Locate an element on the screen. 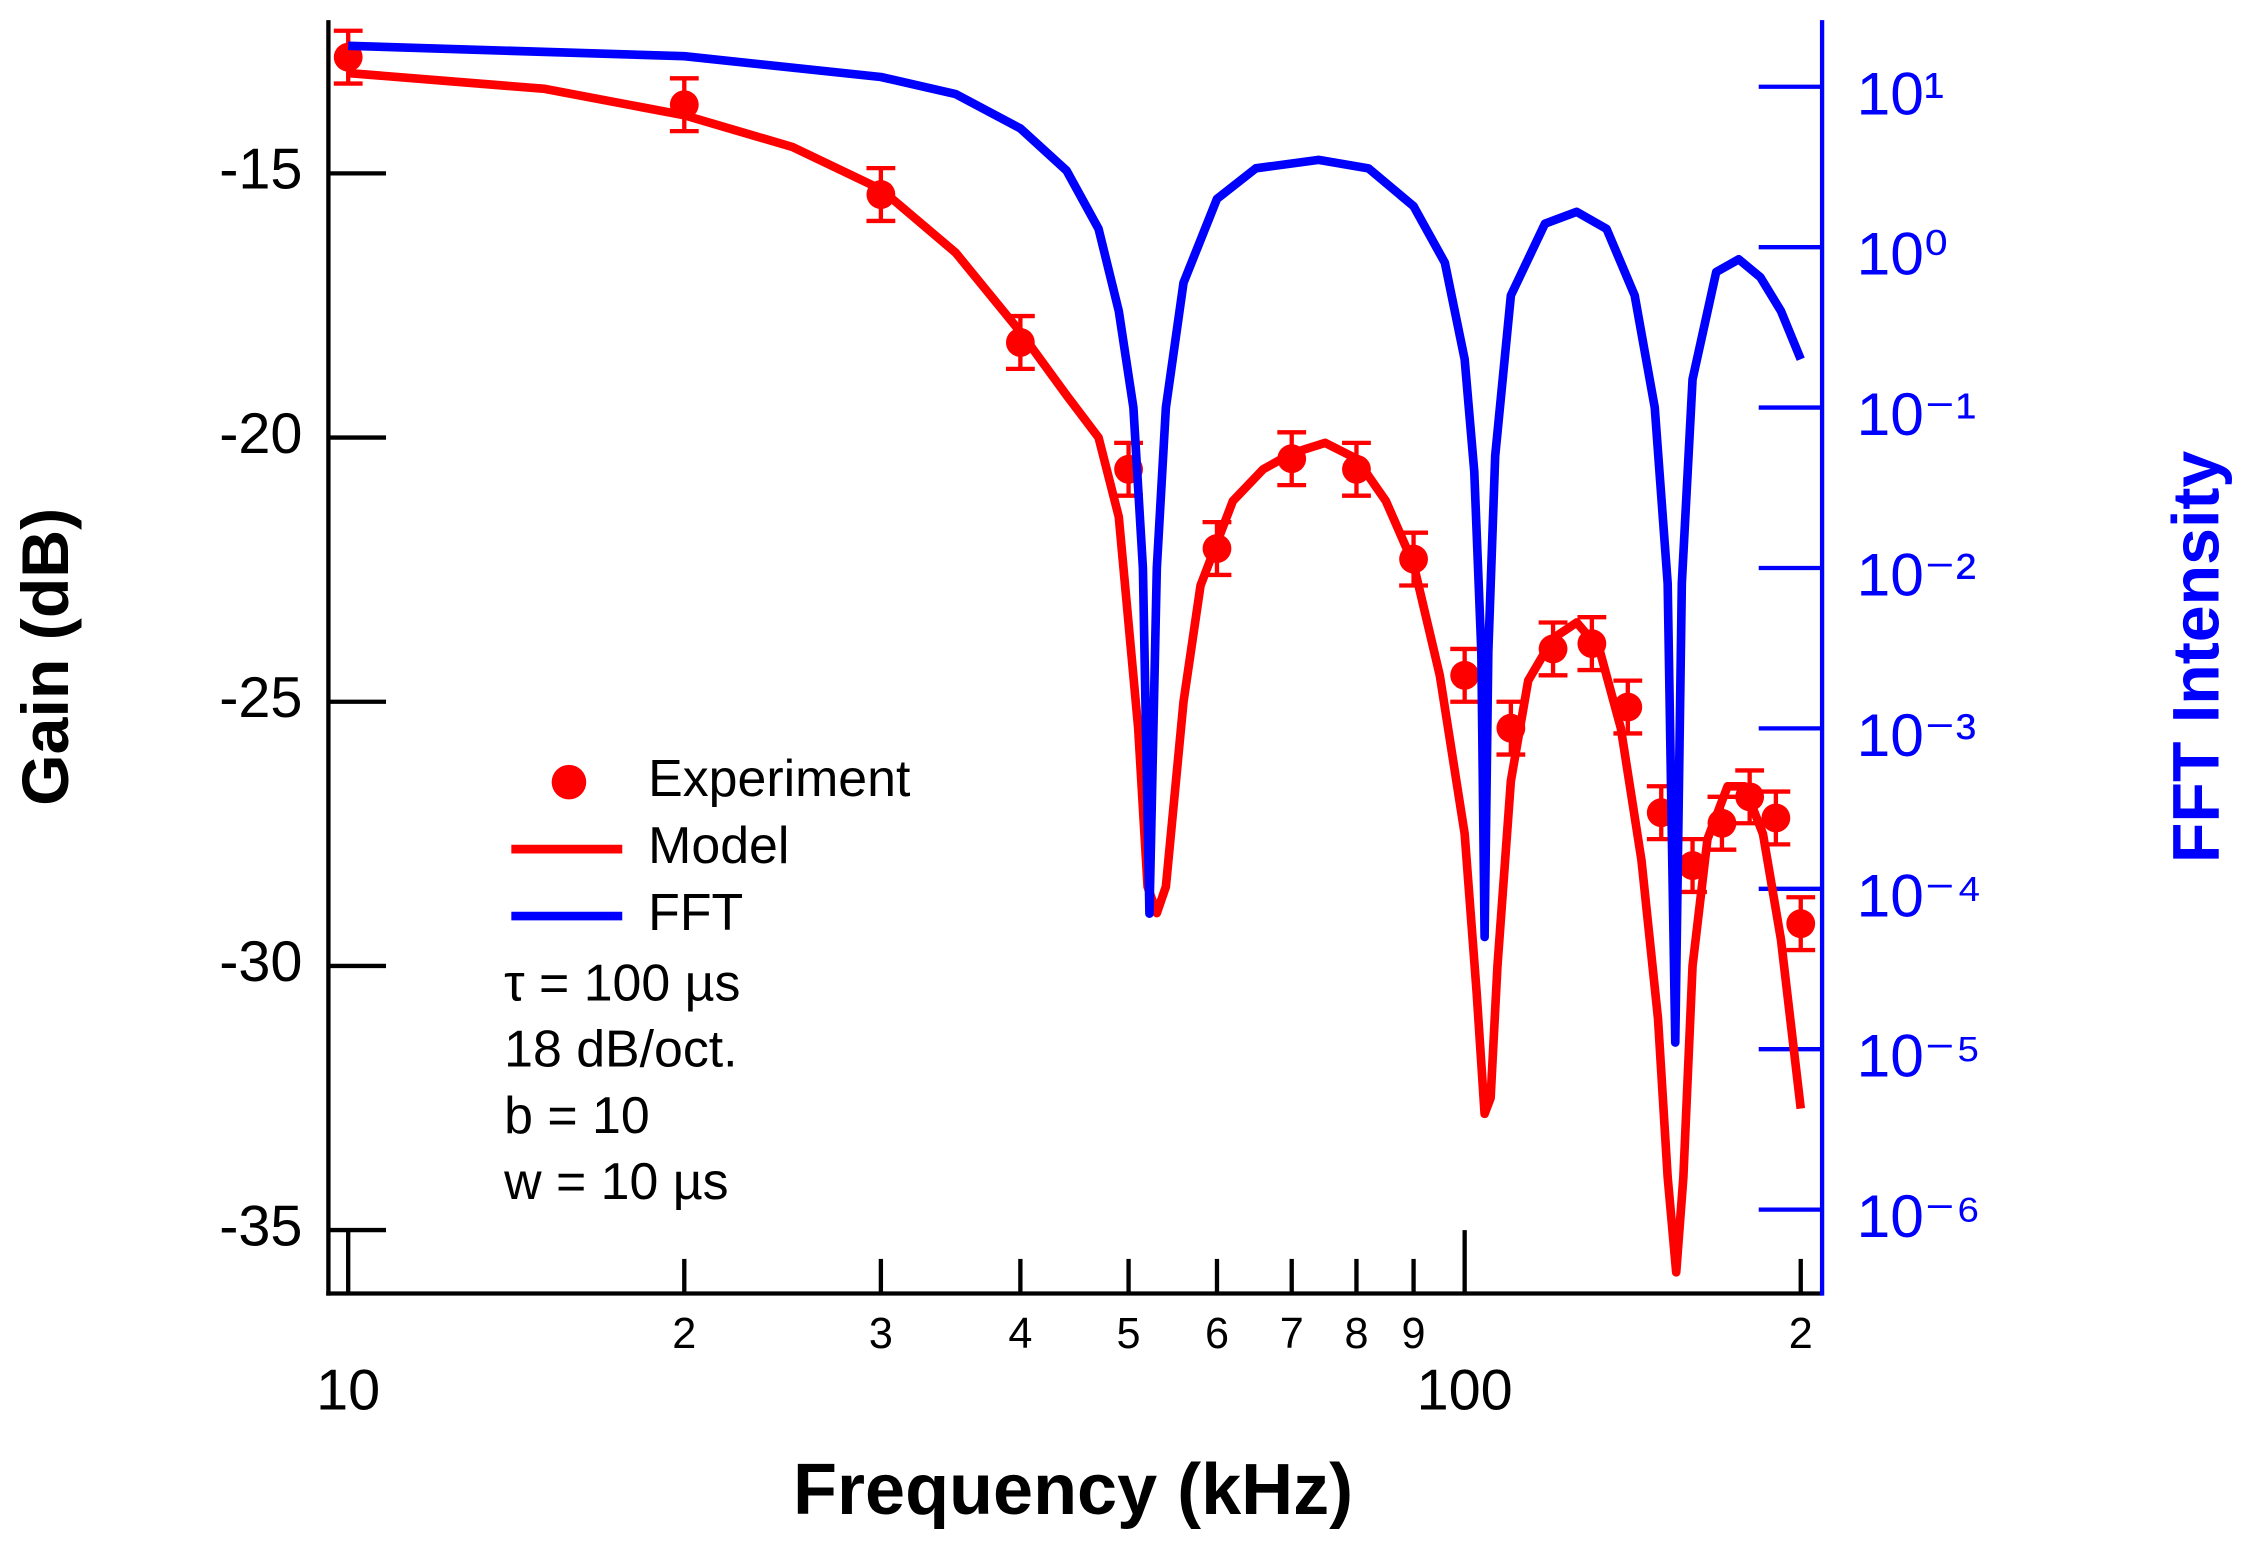 Image resolution: width=2247 pixels, height=1546 pixels. legend-marker is located at coordinates (569, 782).